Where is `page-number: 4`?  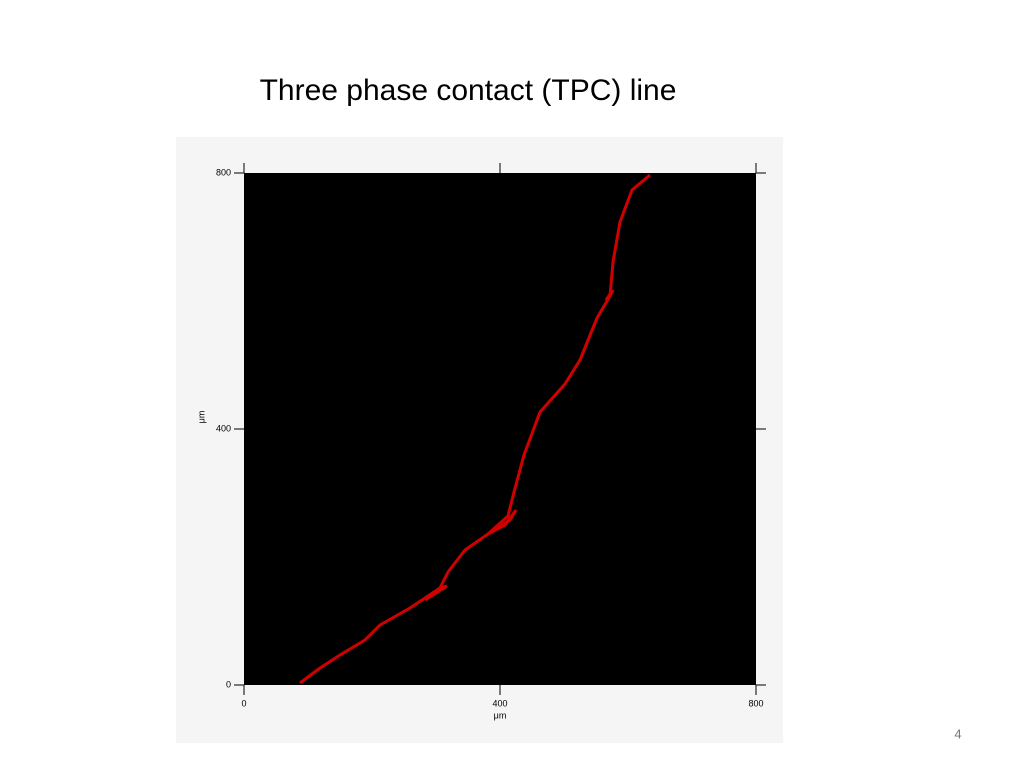 page-number: 4 is located at coordinates (957, 733).